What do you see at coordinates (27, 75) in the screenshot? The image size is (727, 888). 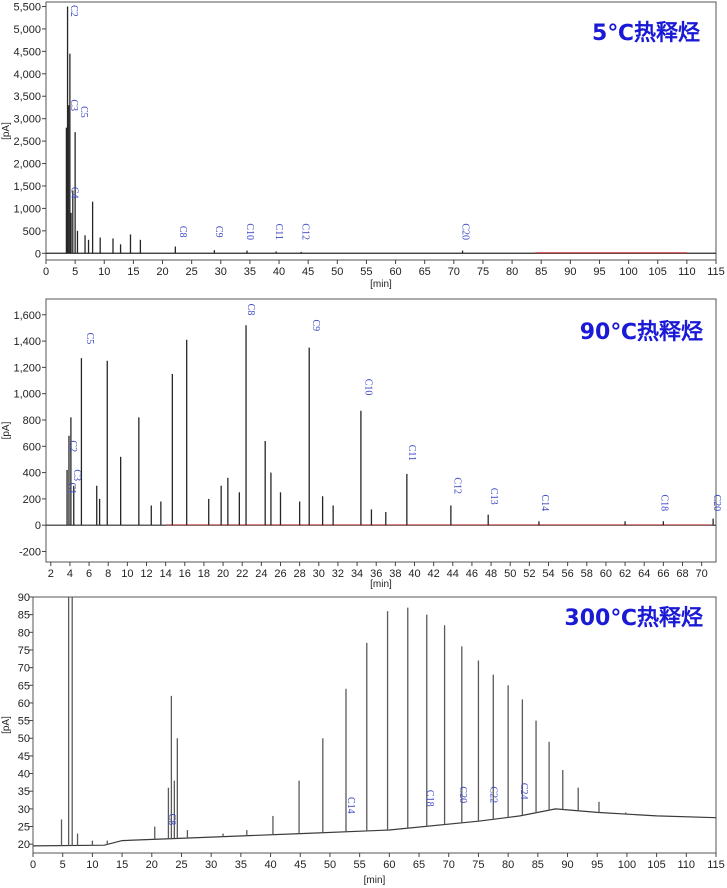 I see `y-tick-label: 4,000` at bounding box center [27, 75].